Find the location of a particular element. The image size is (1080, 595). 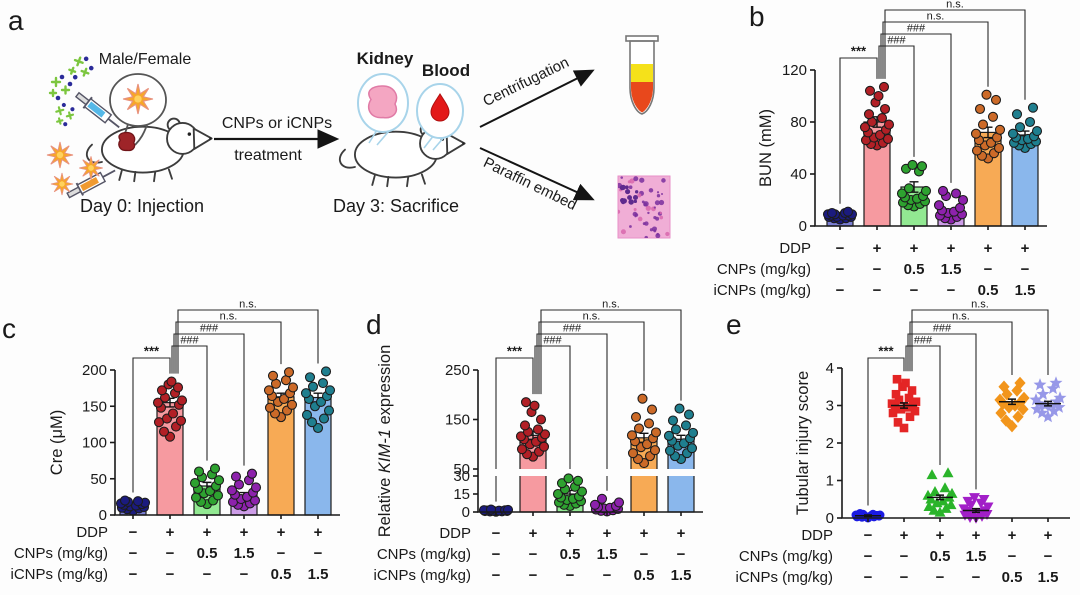

bars is located at coordinates (932, 174).